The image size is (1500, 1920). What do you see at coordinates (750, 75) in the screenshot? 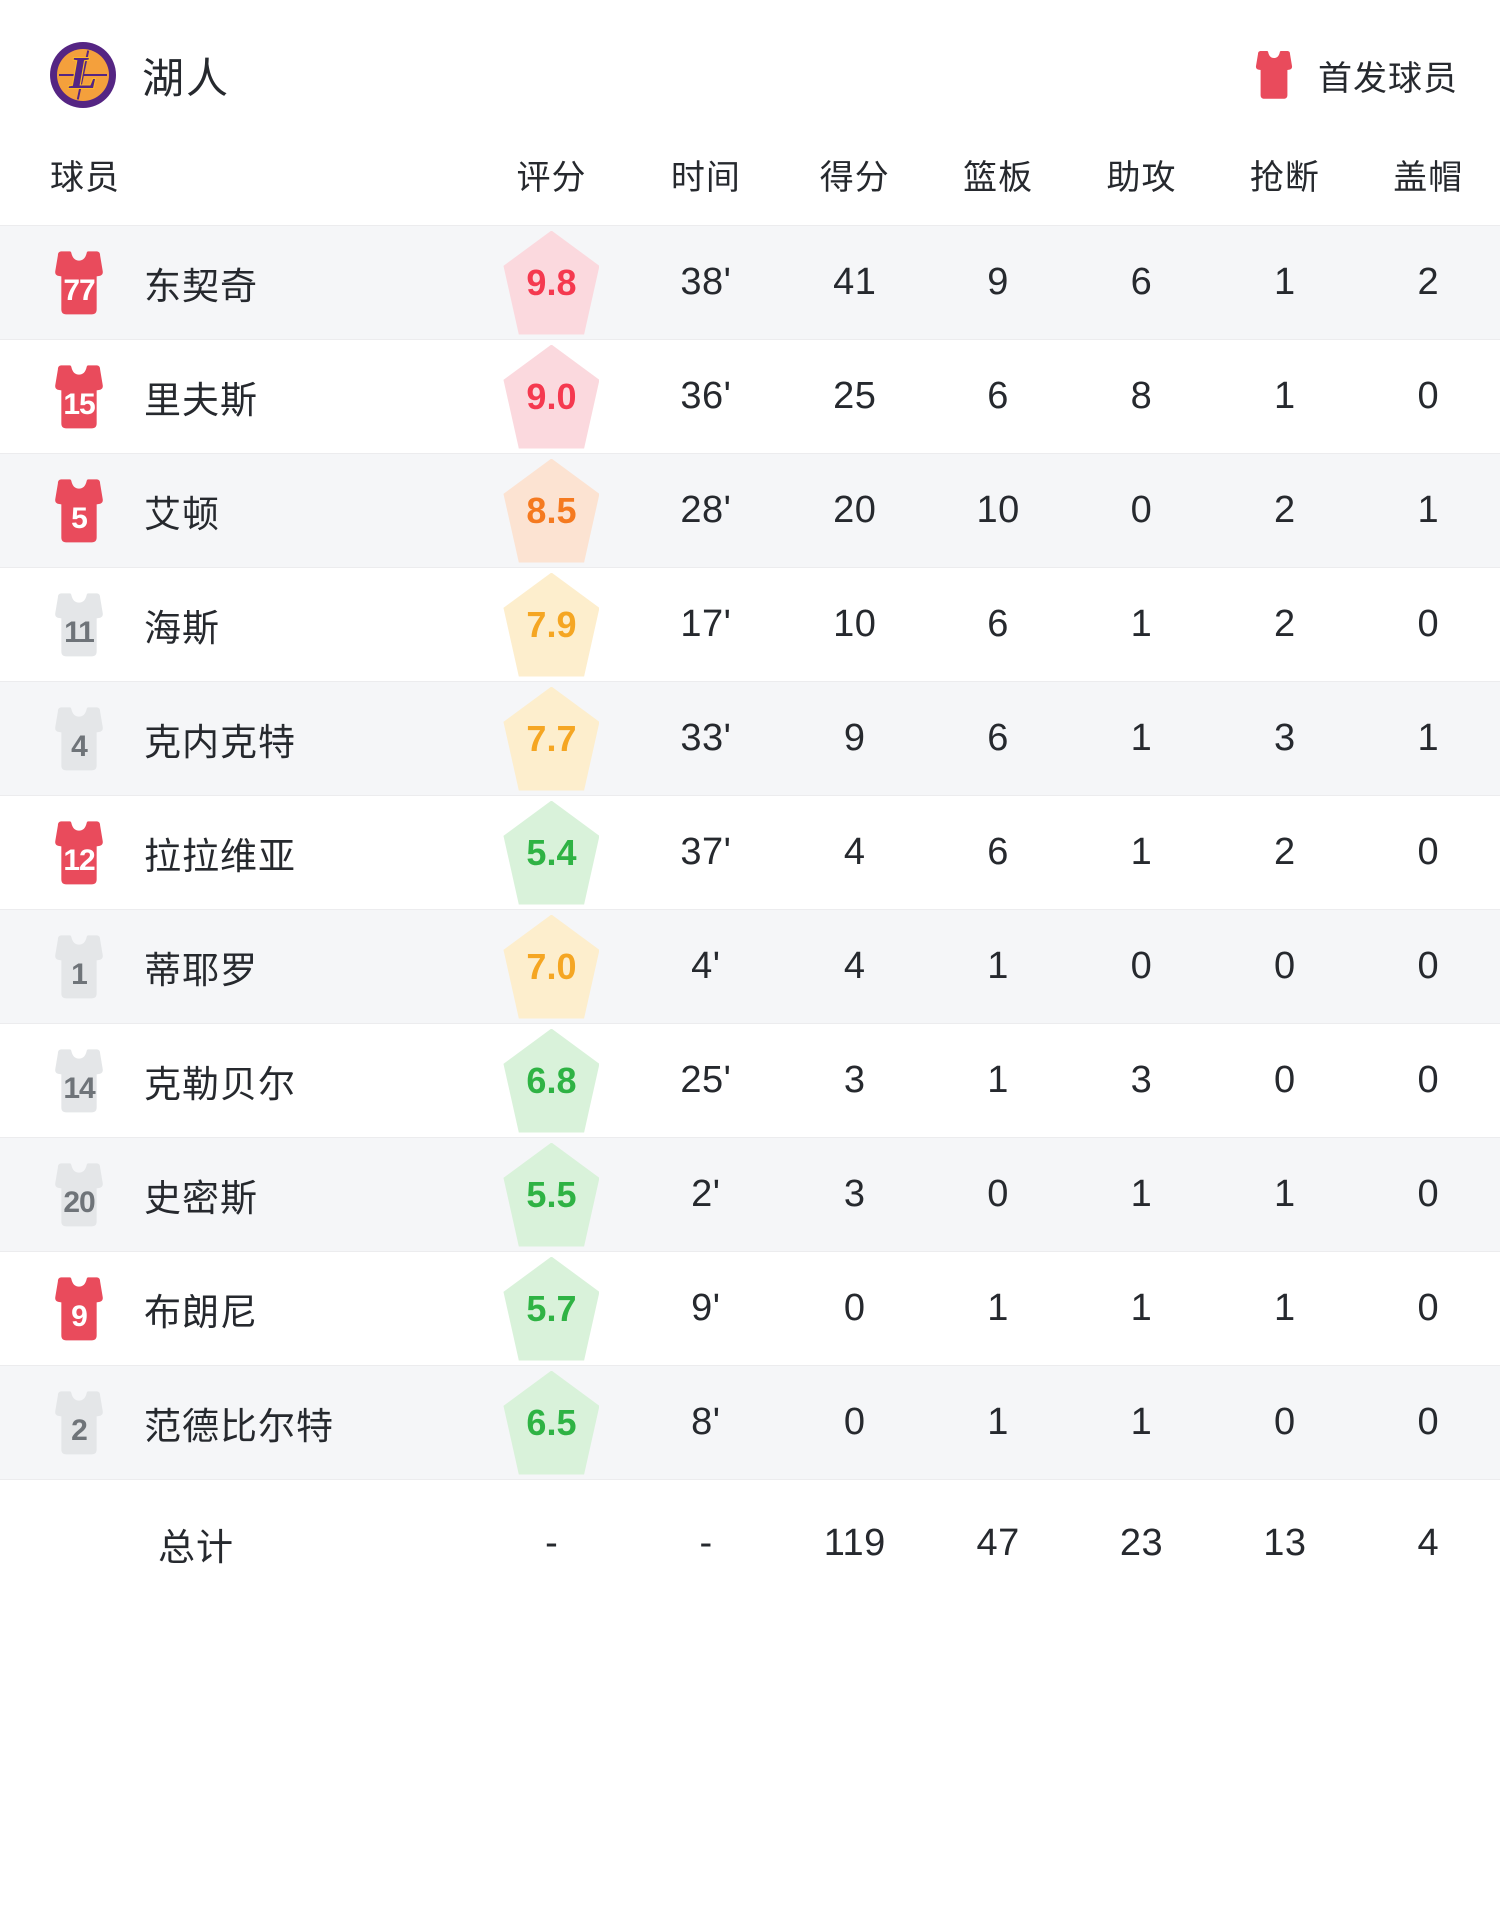
I see `team-header: L 湖人 首发球员` at bounding box center [750, 75].